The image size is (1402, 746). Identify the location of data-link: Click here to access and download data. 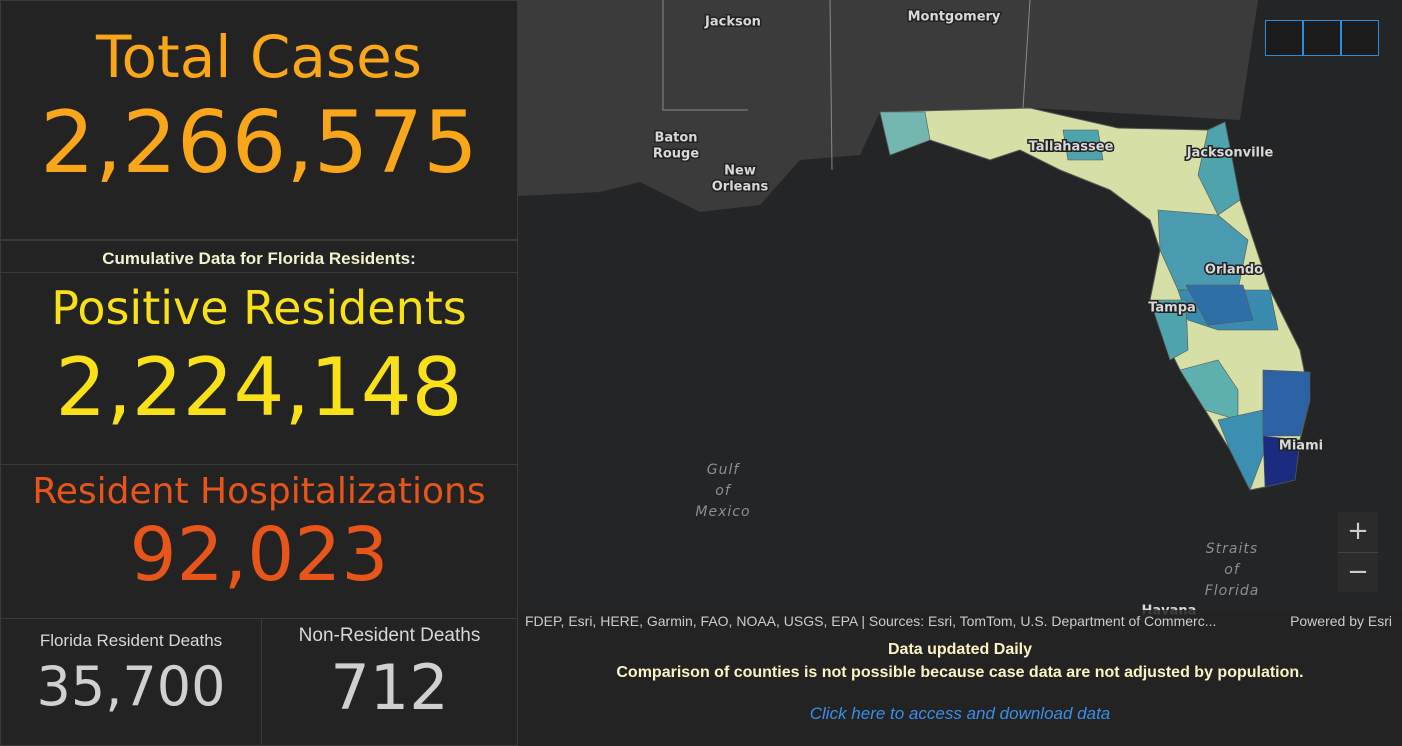
(960, 713).